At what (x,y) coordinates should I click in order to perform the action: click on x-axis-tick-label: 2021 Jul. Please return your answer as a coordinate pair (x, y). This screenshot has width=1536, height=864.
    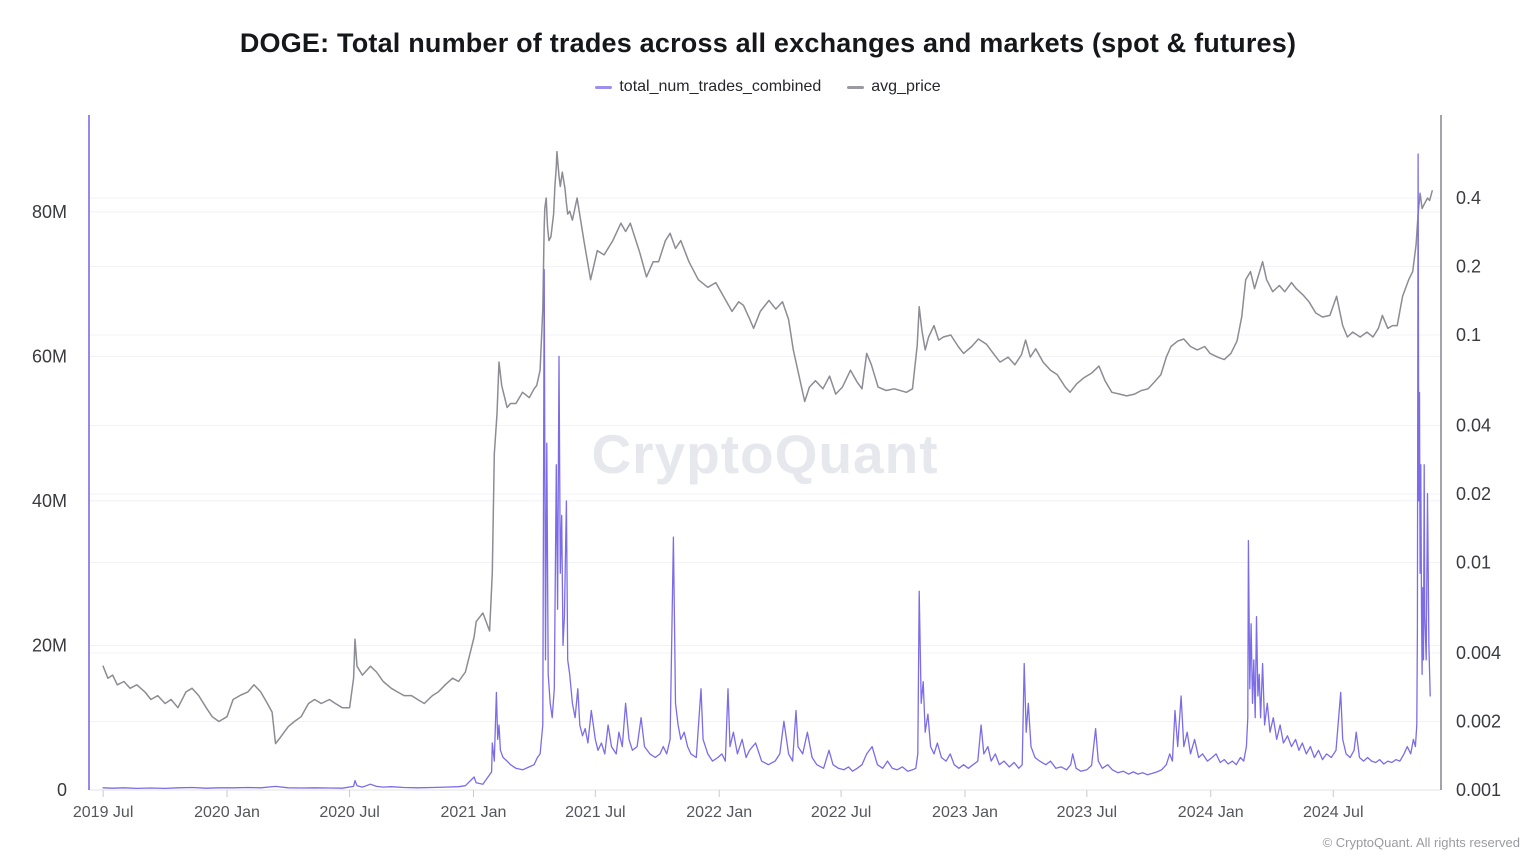
    Looking at the image, I should click on (595, 812).